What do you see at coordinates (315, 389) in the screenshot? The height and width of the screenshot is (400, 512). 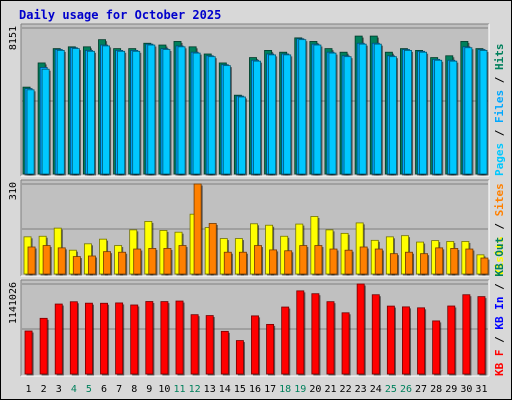 I see `x-tick-label-20: 20` at bounding box center [315, 389].